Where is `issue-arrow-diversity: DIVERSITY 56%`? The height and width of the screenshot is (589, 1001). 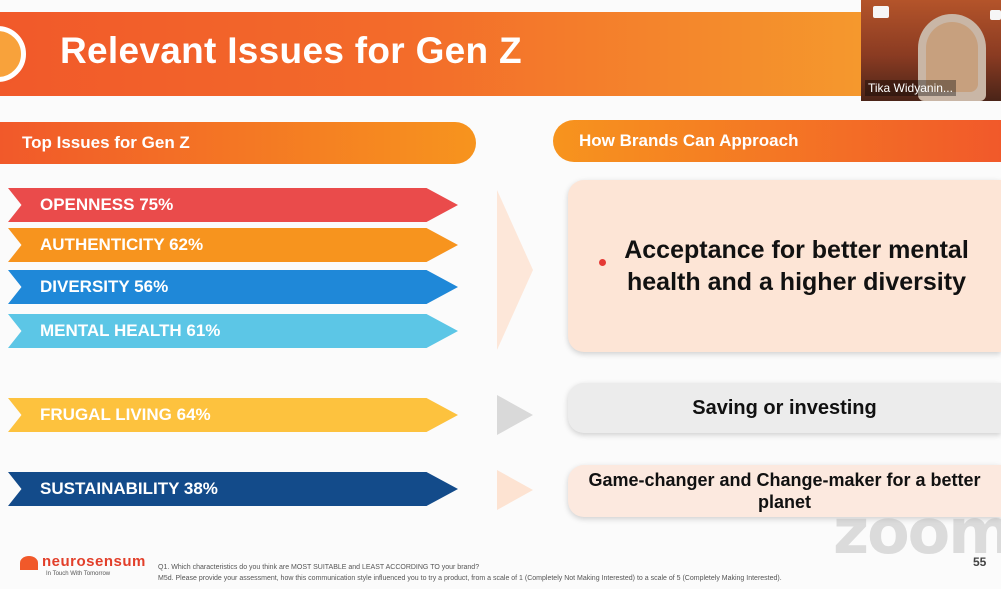
issue-arrow-diversity: DIVERSITY 56% is located at coordinates (233, 287).